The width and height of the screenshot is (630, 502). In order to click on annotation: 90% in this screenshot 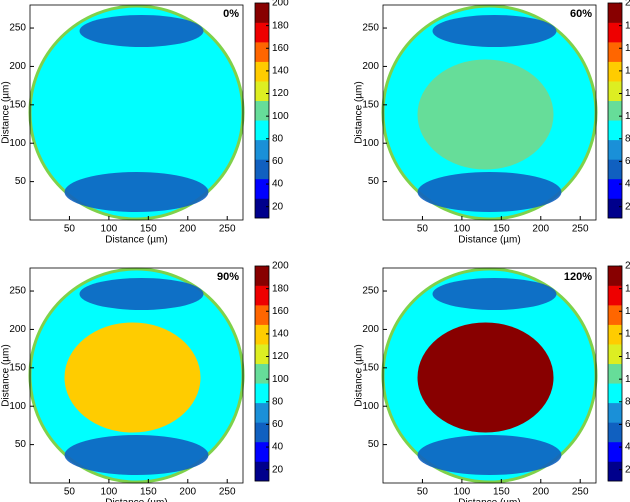, I will do `click(228, 277)`.